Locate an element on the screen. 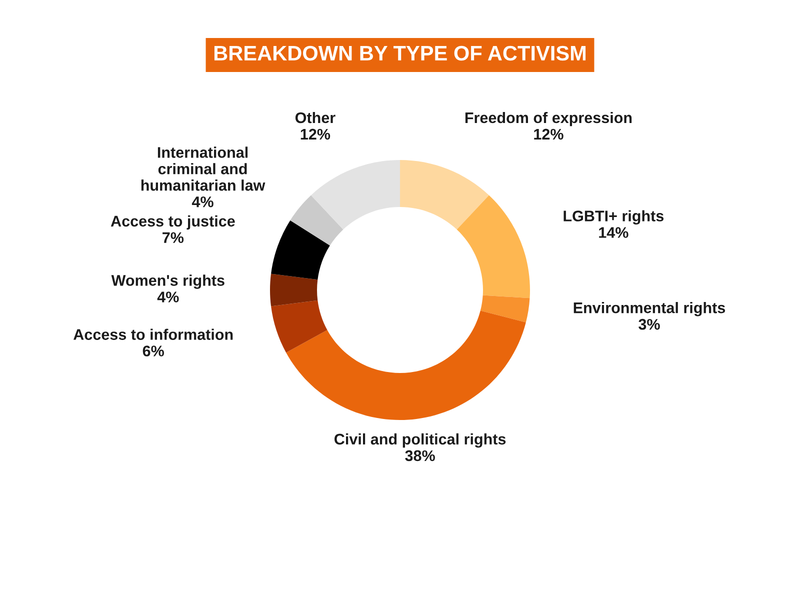  slice-label: Freedom of expression is located at coordinates (548, 119).